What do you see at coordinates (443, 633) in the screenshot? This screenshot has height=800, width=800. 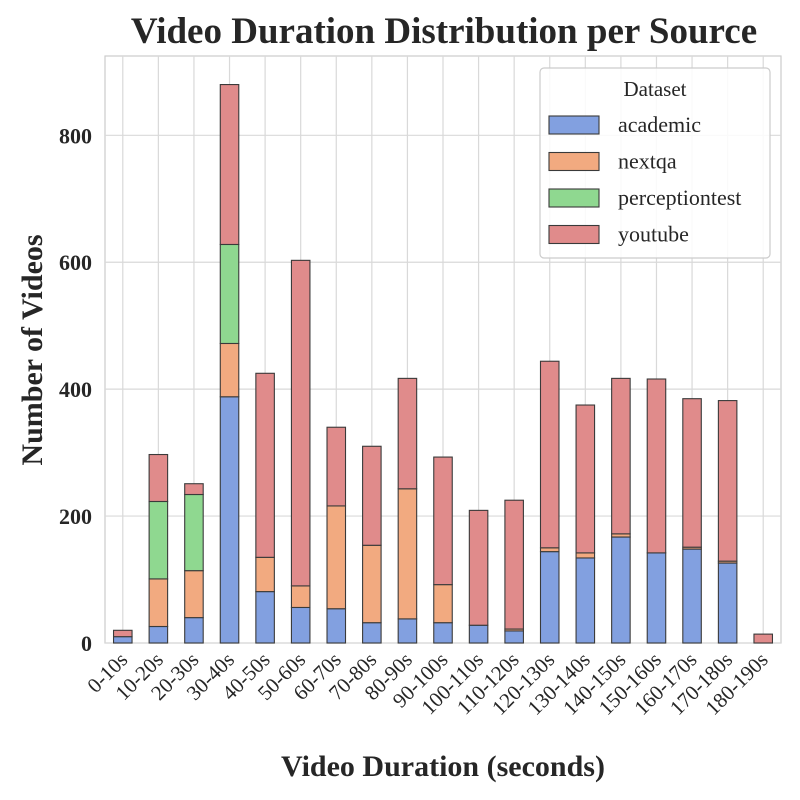 I see `bar-academic-90-100s` at bounding box center [443, 633].